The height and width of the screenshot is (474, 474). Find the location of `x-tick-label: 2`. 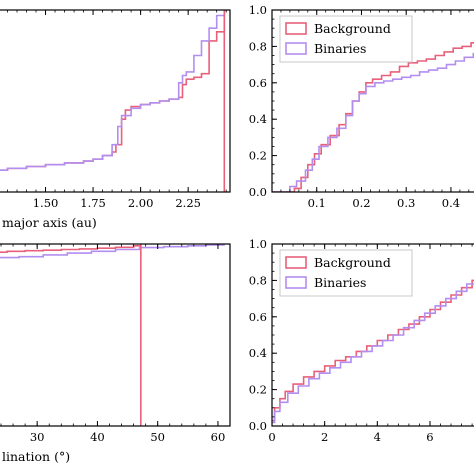

x-tick-label: 2 is located at coordinates (324, 437).